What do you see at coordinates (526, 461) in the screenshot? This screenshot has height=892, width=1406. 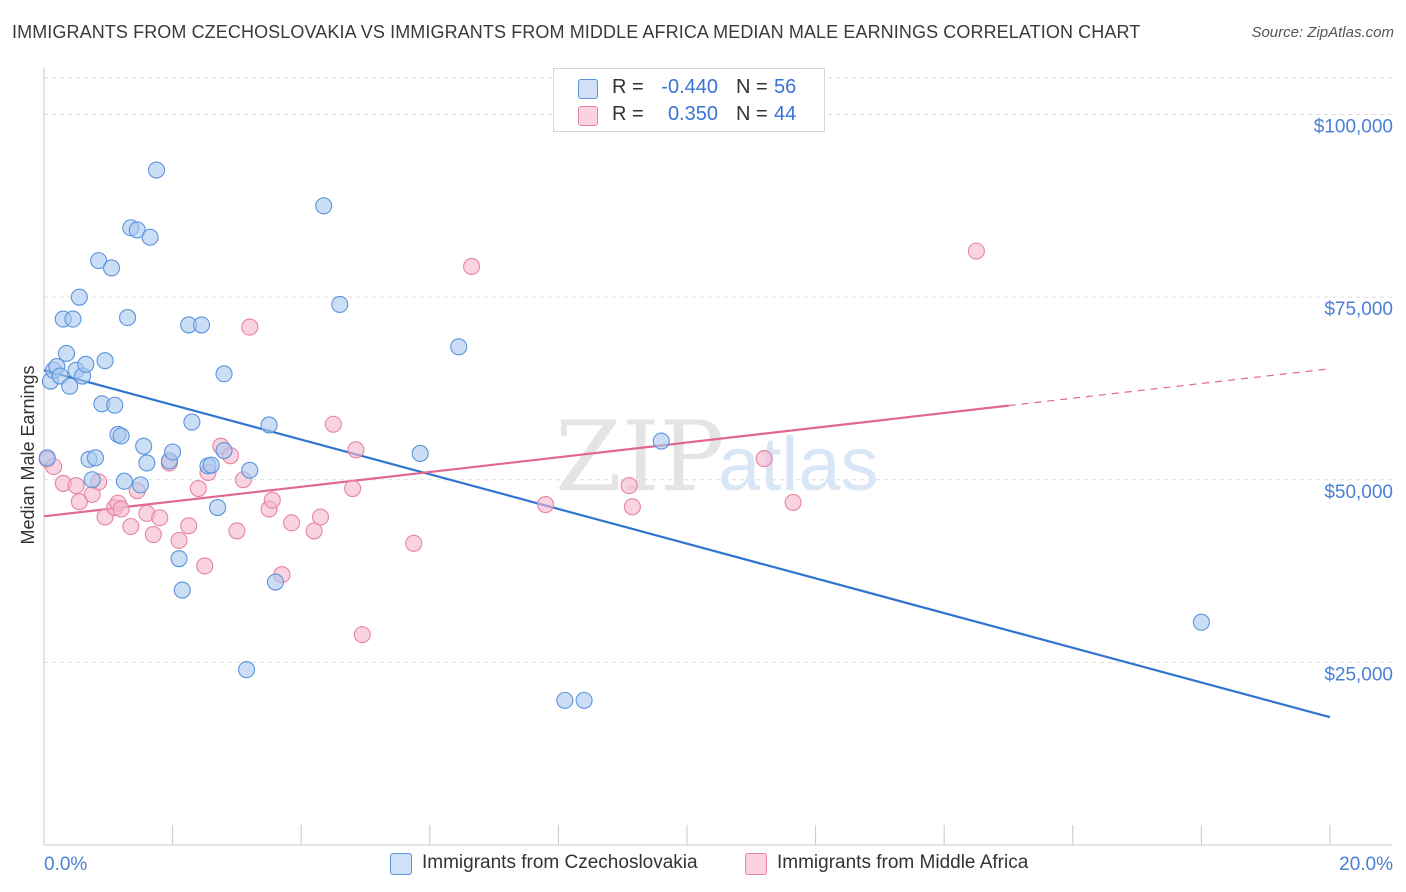 I see `trendline-middle-africa` at bounding box center [526, 461].